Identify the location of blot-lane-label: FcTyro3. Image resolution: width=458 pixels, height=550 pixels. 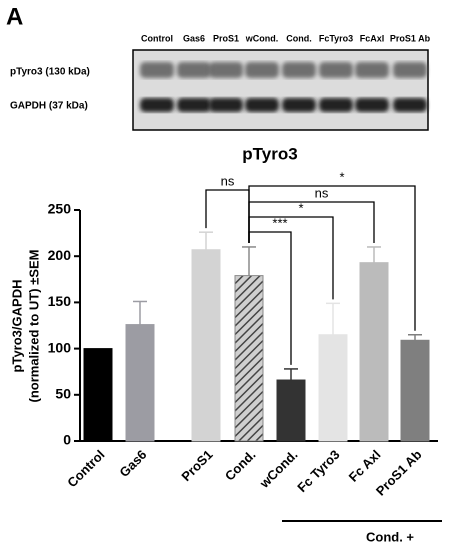
(336, 38).